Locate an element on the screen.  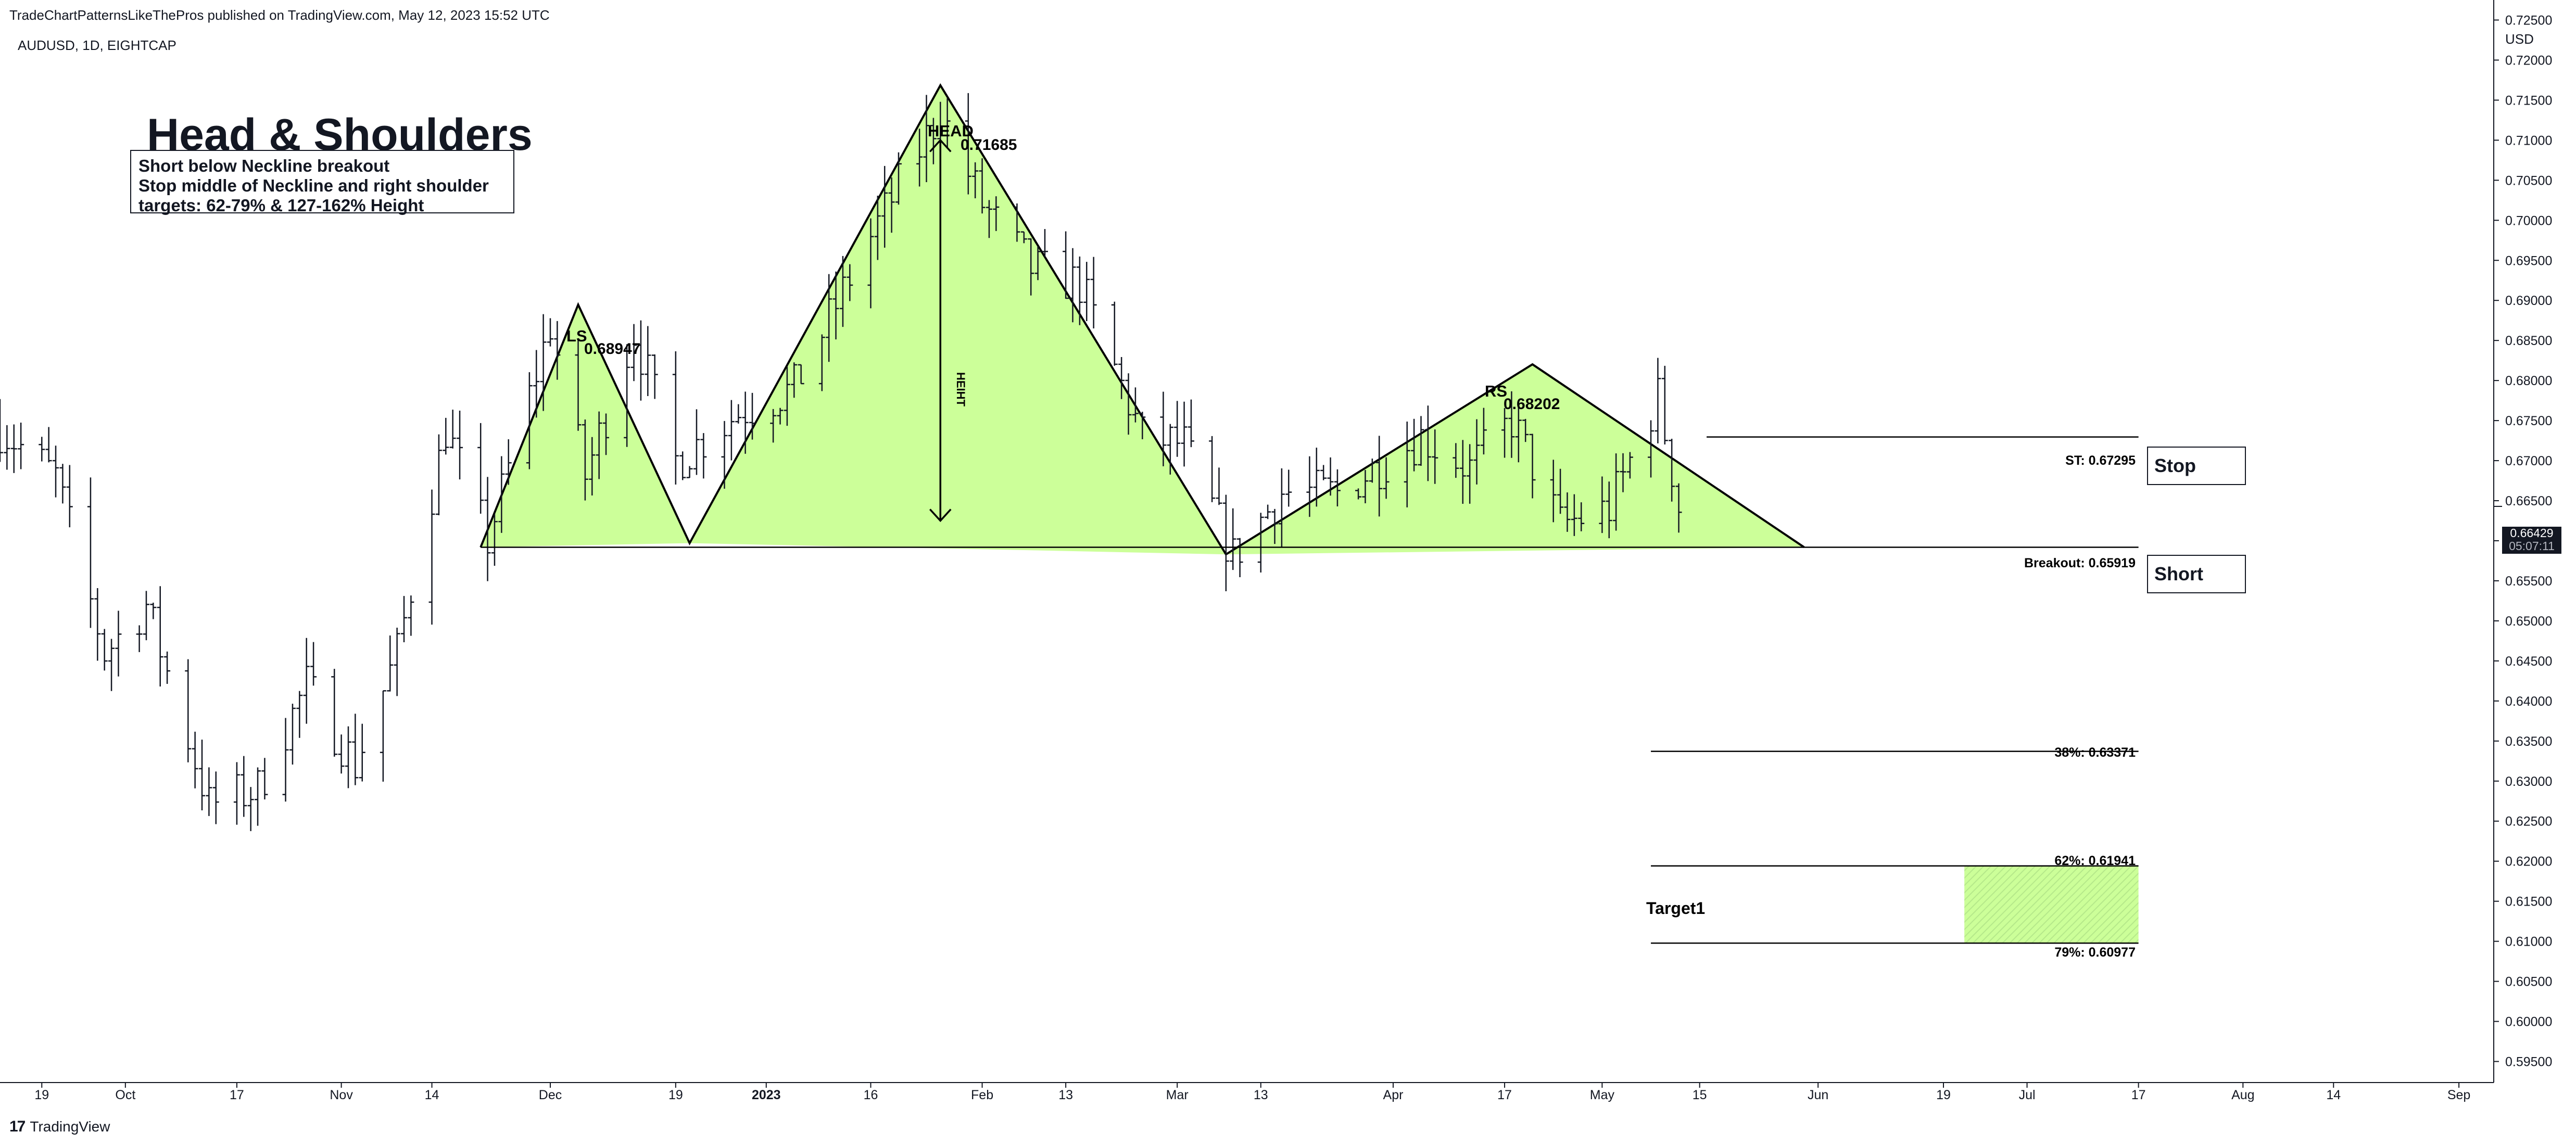
currency-label: USD is located at coordinates (2520, 39).